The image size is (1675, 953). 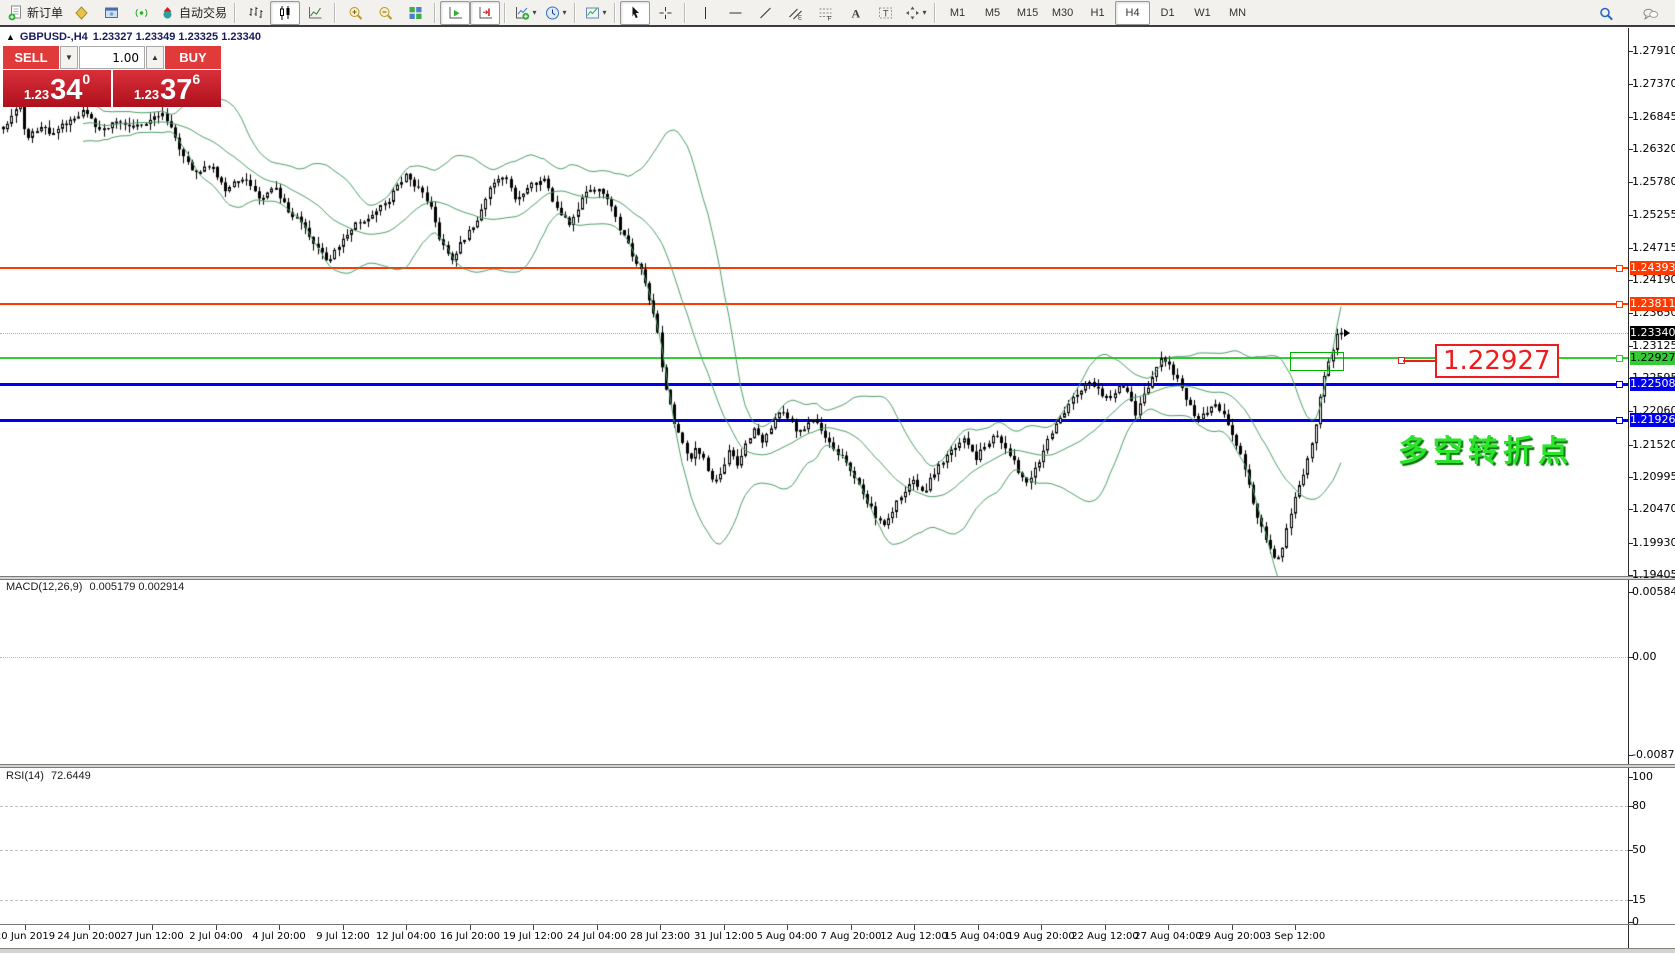 What do you see at coordinates (193, 57) in the screenshot?
I see `buy-button: BUY` at bounding box center [193, 57].